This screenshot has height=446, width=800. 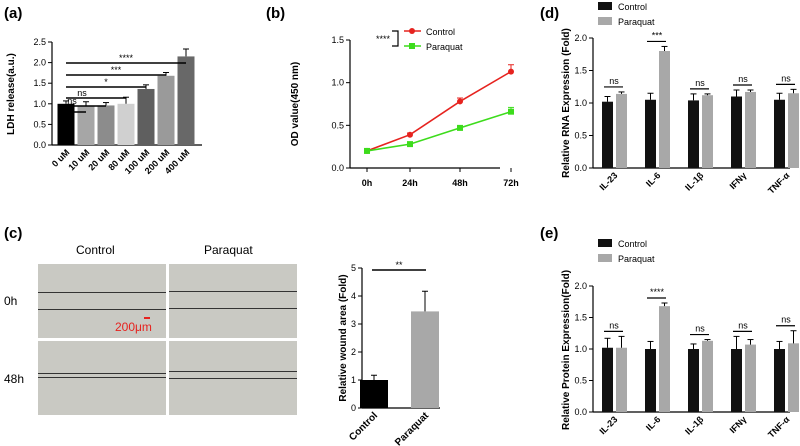 I want to click on panel-label-b: (b), so click(x=275, y=13).